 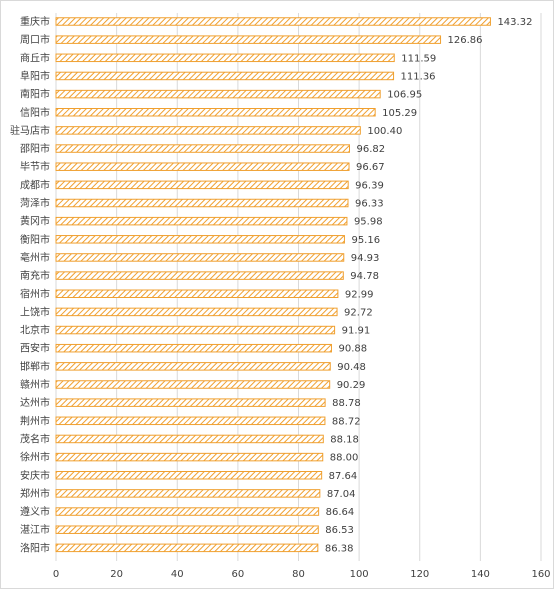 I want to click on category-label: 重庆市, so click(x=35, y=21).